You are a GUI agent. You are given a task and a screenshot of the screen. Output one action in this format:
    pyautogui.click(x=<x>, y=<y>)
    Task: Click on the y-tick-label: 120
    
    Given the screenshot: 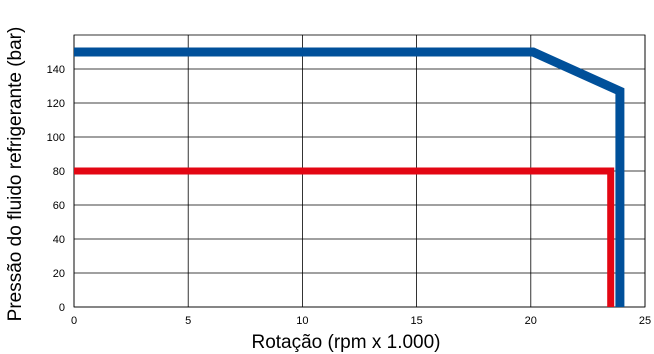 What is the action you would take?
    pyautogui.click(x=56, y=104)
    